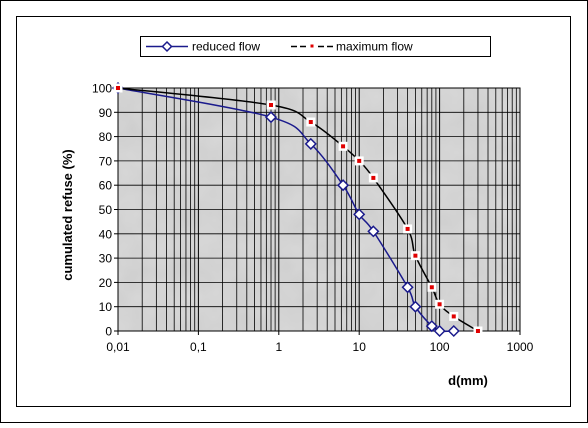 Image resolution: width=588 pixels, height=428 pixels. What do you see at coordinates (468, 380) in the screenshot?
I see `x-axis-title: d(mm)` at bounding box center [468, 380].